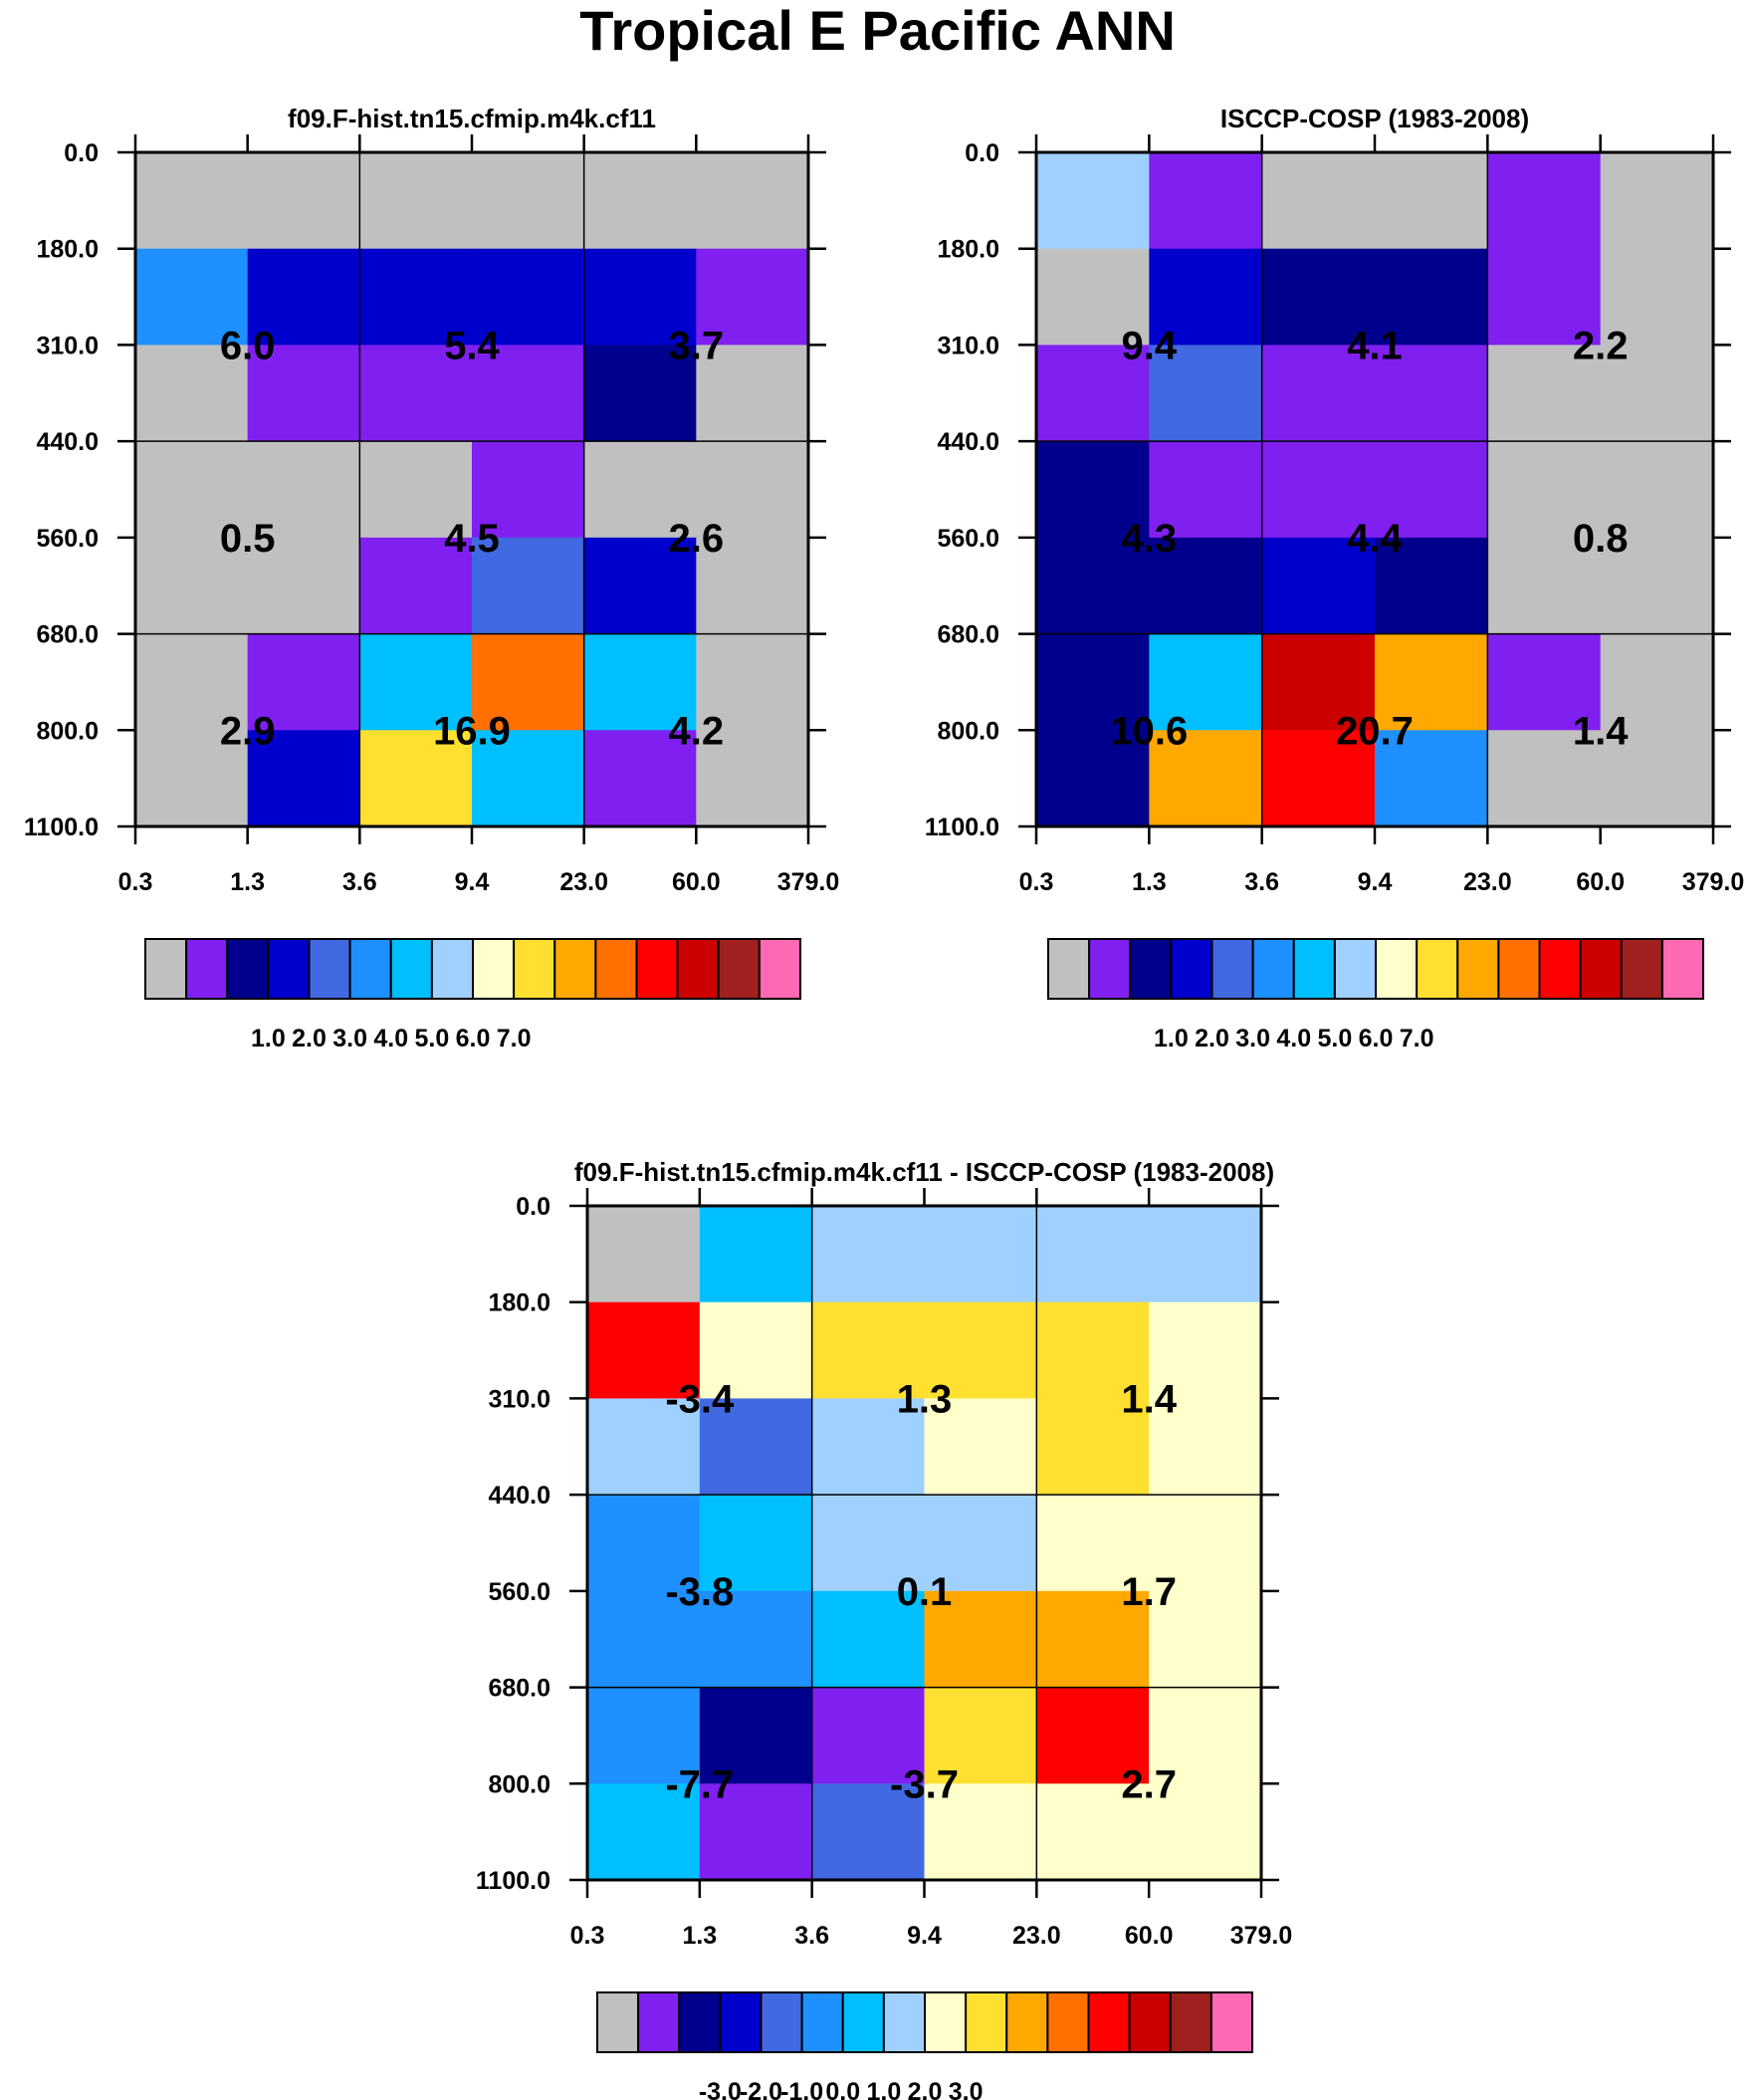 This screenshot has width=1755, height=2100. What do you see at coordinates (472, 539) in the screenshot?
I see `cell-value-label: 4.5` at bounding box center [472, 539].